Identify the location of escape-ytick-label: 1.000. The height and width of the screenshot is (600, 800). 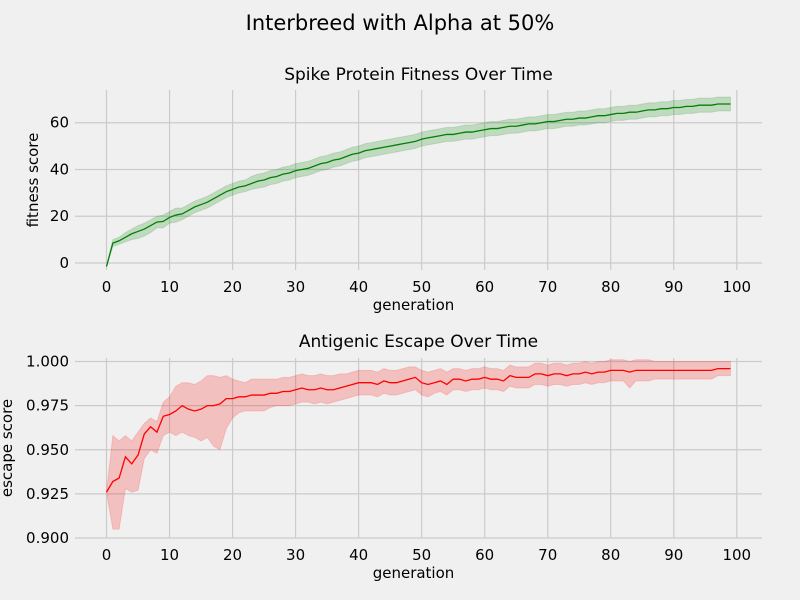
(47, 362).